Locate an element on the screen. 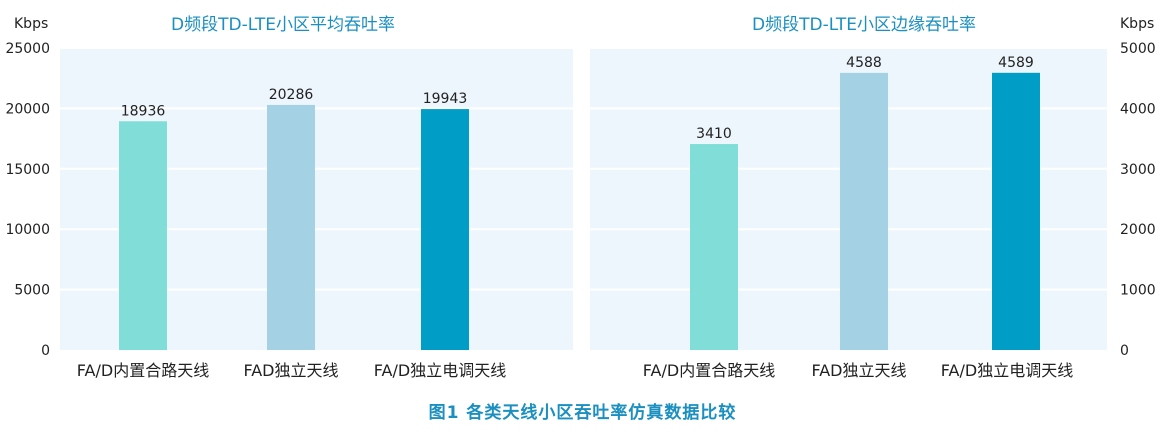  data-label: 18936 is located at coordinates (143, 111).